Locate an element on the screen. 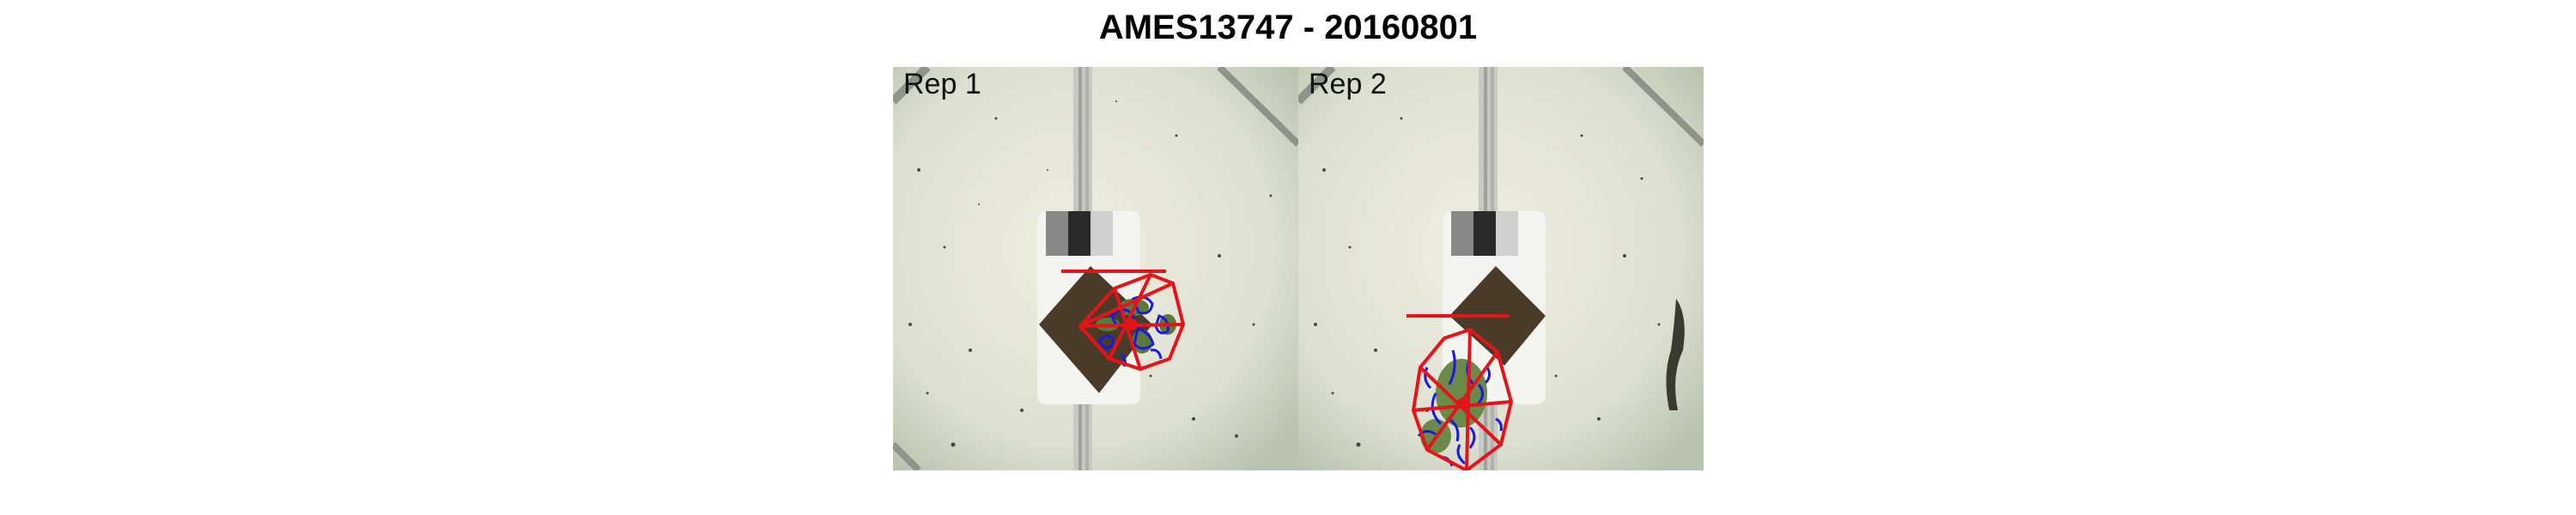  debris is located at coordinates (1675, 354).